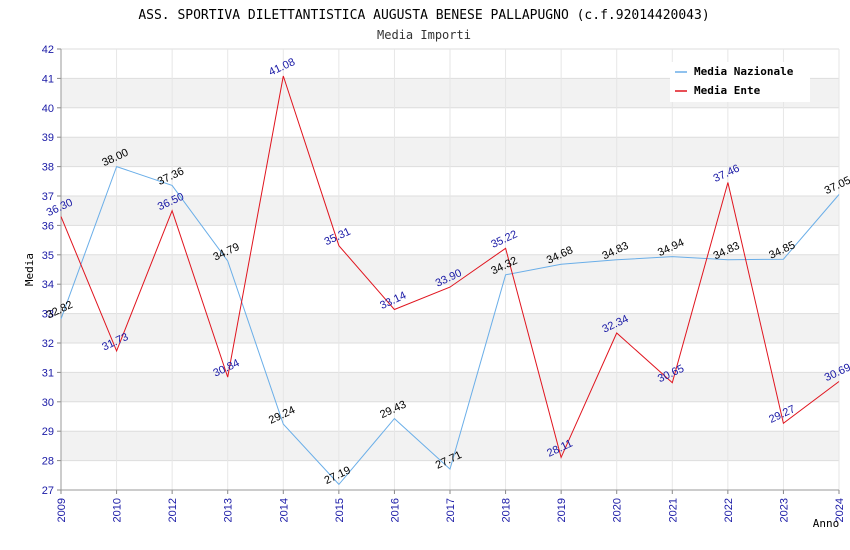  I want to click on legend-box, so click(740, 82).